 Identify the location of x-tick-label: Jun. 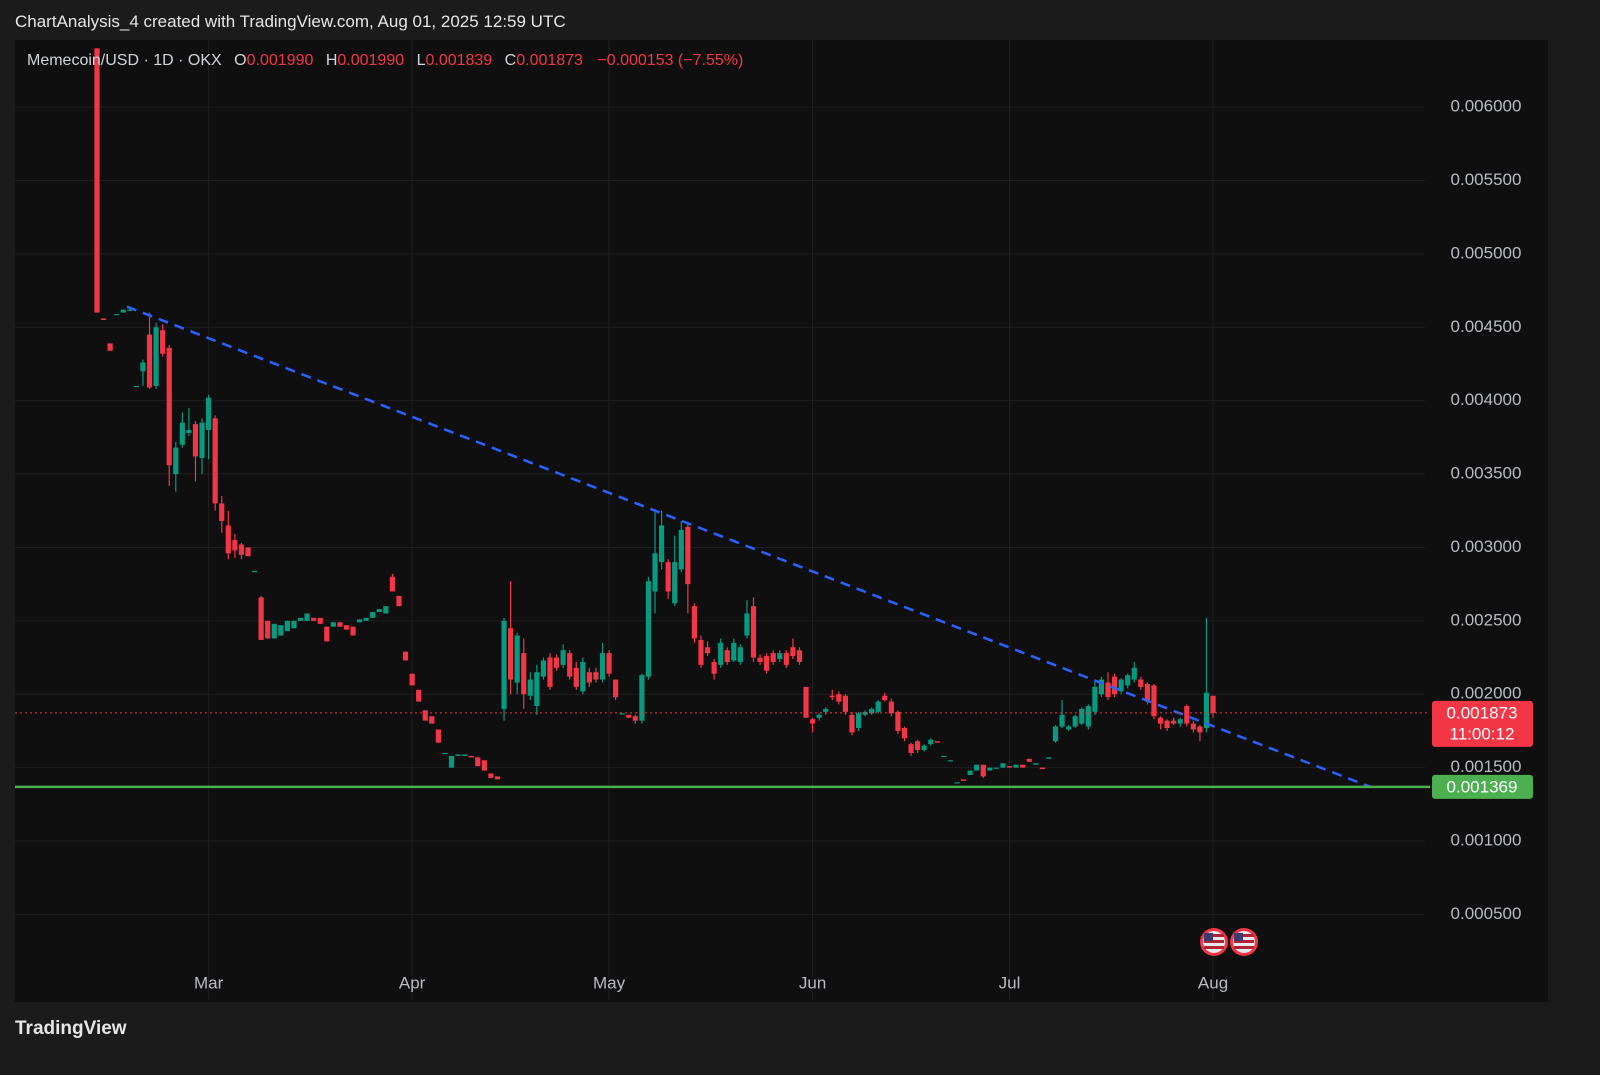
(812, 982).